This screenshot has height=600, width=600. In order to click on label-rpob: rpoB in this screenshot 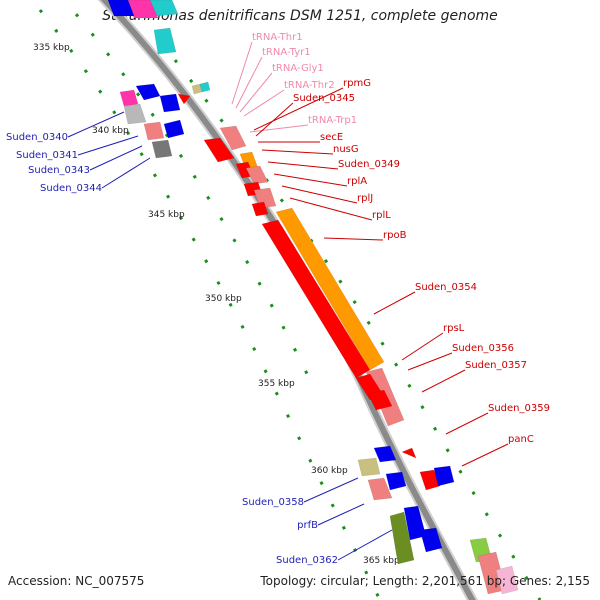, I will do `click(395, 235)`.